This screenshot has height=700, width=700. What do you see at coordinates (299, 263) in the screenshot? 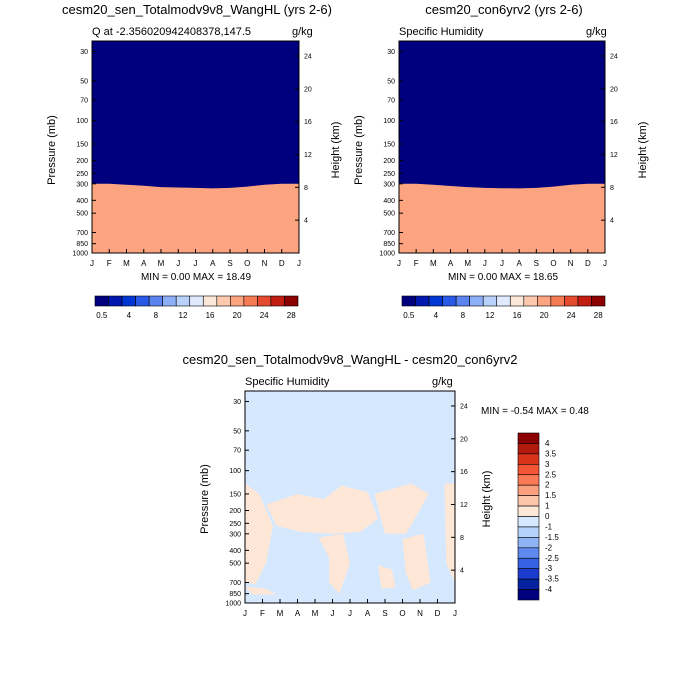
I see `month-tick-label-0-12: J` at bounding box center [299, 263].